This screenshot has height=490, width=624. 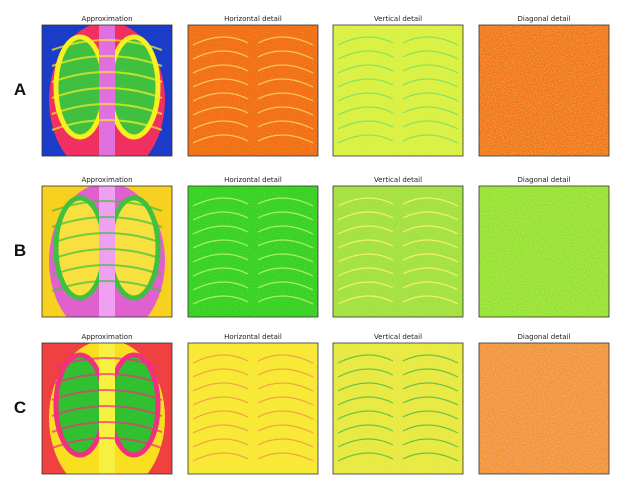 What do you see at coordinates (20, 407) in the screenshot?
I see `row-label: C` at bounding box center [20, 407].